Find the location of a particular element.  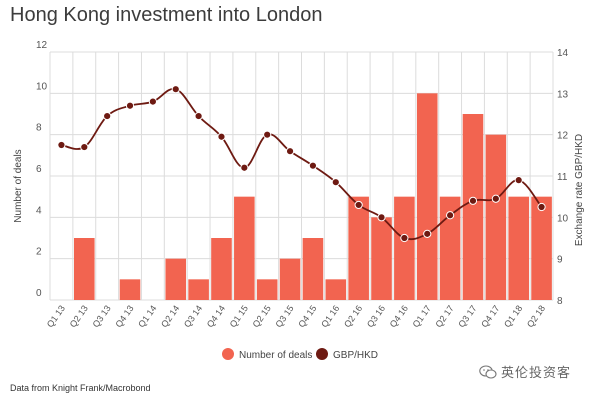

wechat-logo-icon is located at coordinates (488, 371).